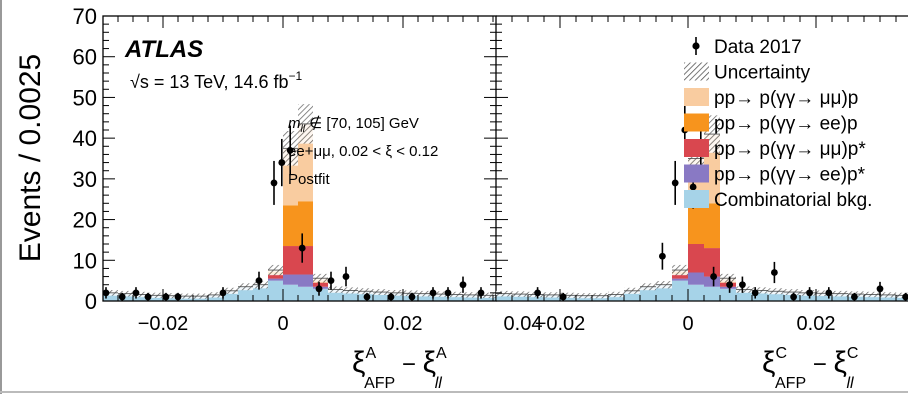 The width and height of the screenshot is (908, 394). Describe the element at coordinates (353, 125) in the screenshot. I see `mass-cut-label: mll ∉ [70, 105] GeV` at that location.